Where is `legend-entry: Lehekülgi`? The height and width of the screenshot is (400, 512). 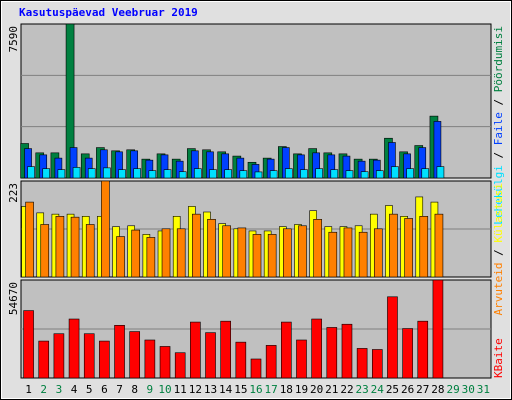 legend-entry: Lehekülgi is located at coordinates (498, 195).